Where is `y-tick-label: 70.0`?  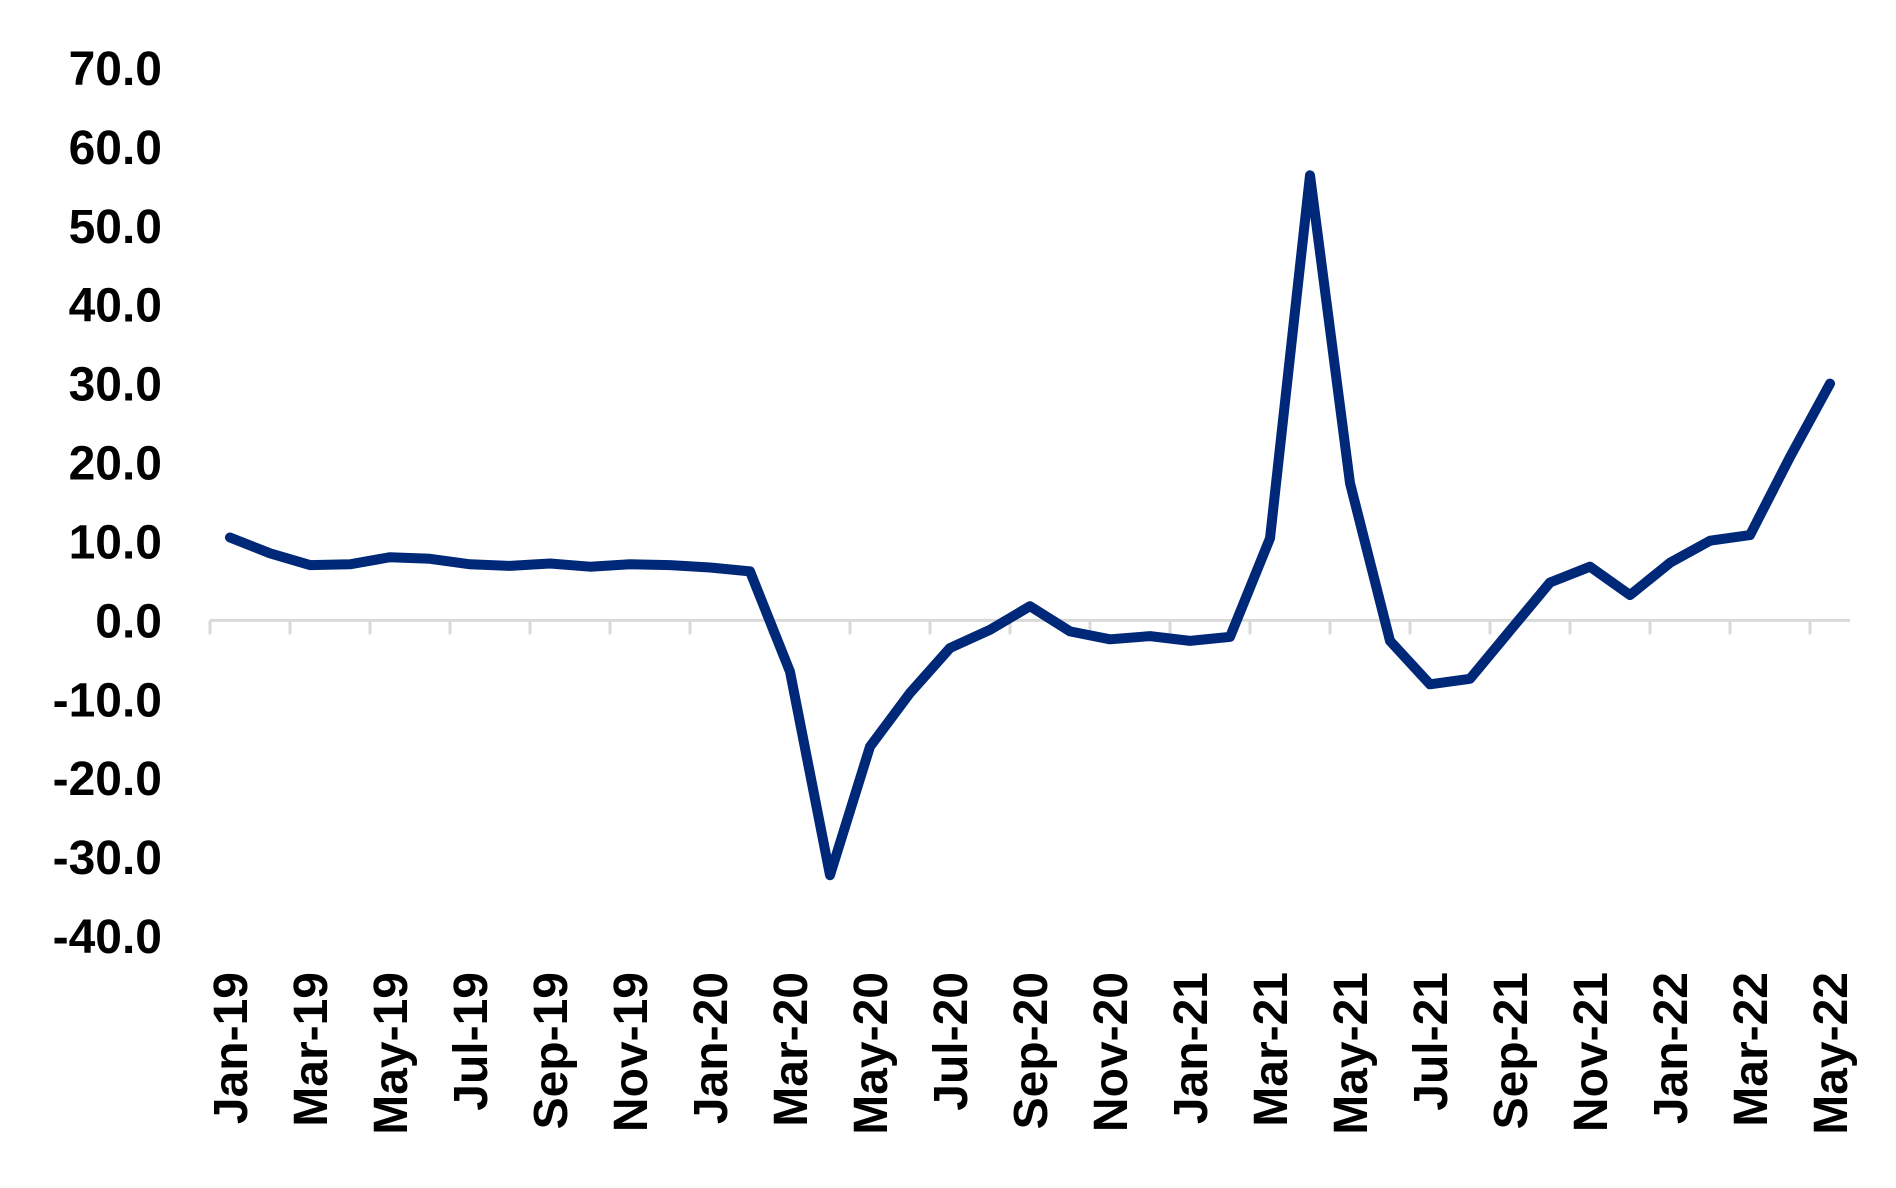
y-tick-label: 70.0 is located at coordinates (115, 69).